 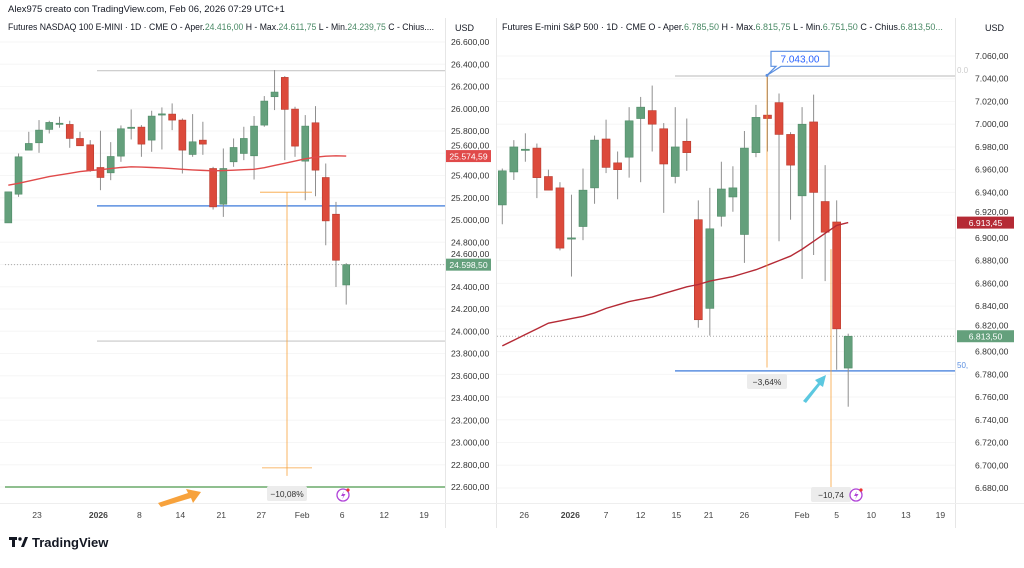 What do you see at coordinates (992, 238) in the screenshot?
I see `y-tick-label: 6.900,00` at bounding box center [992, 238].